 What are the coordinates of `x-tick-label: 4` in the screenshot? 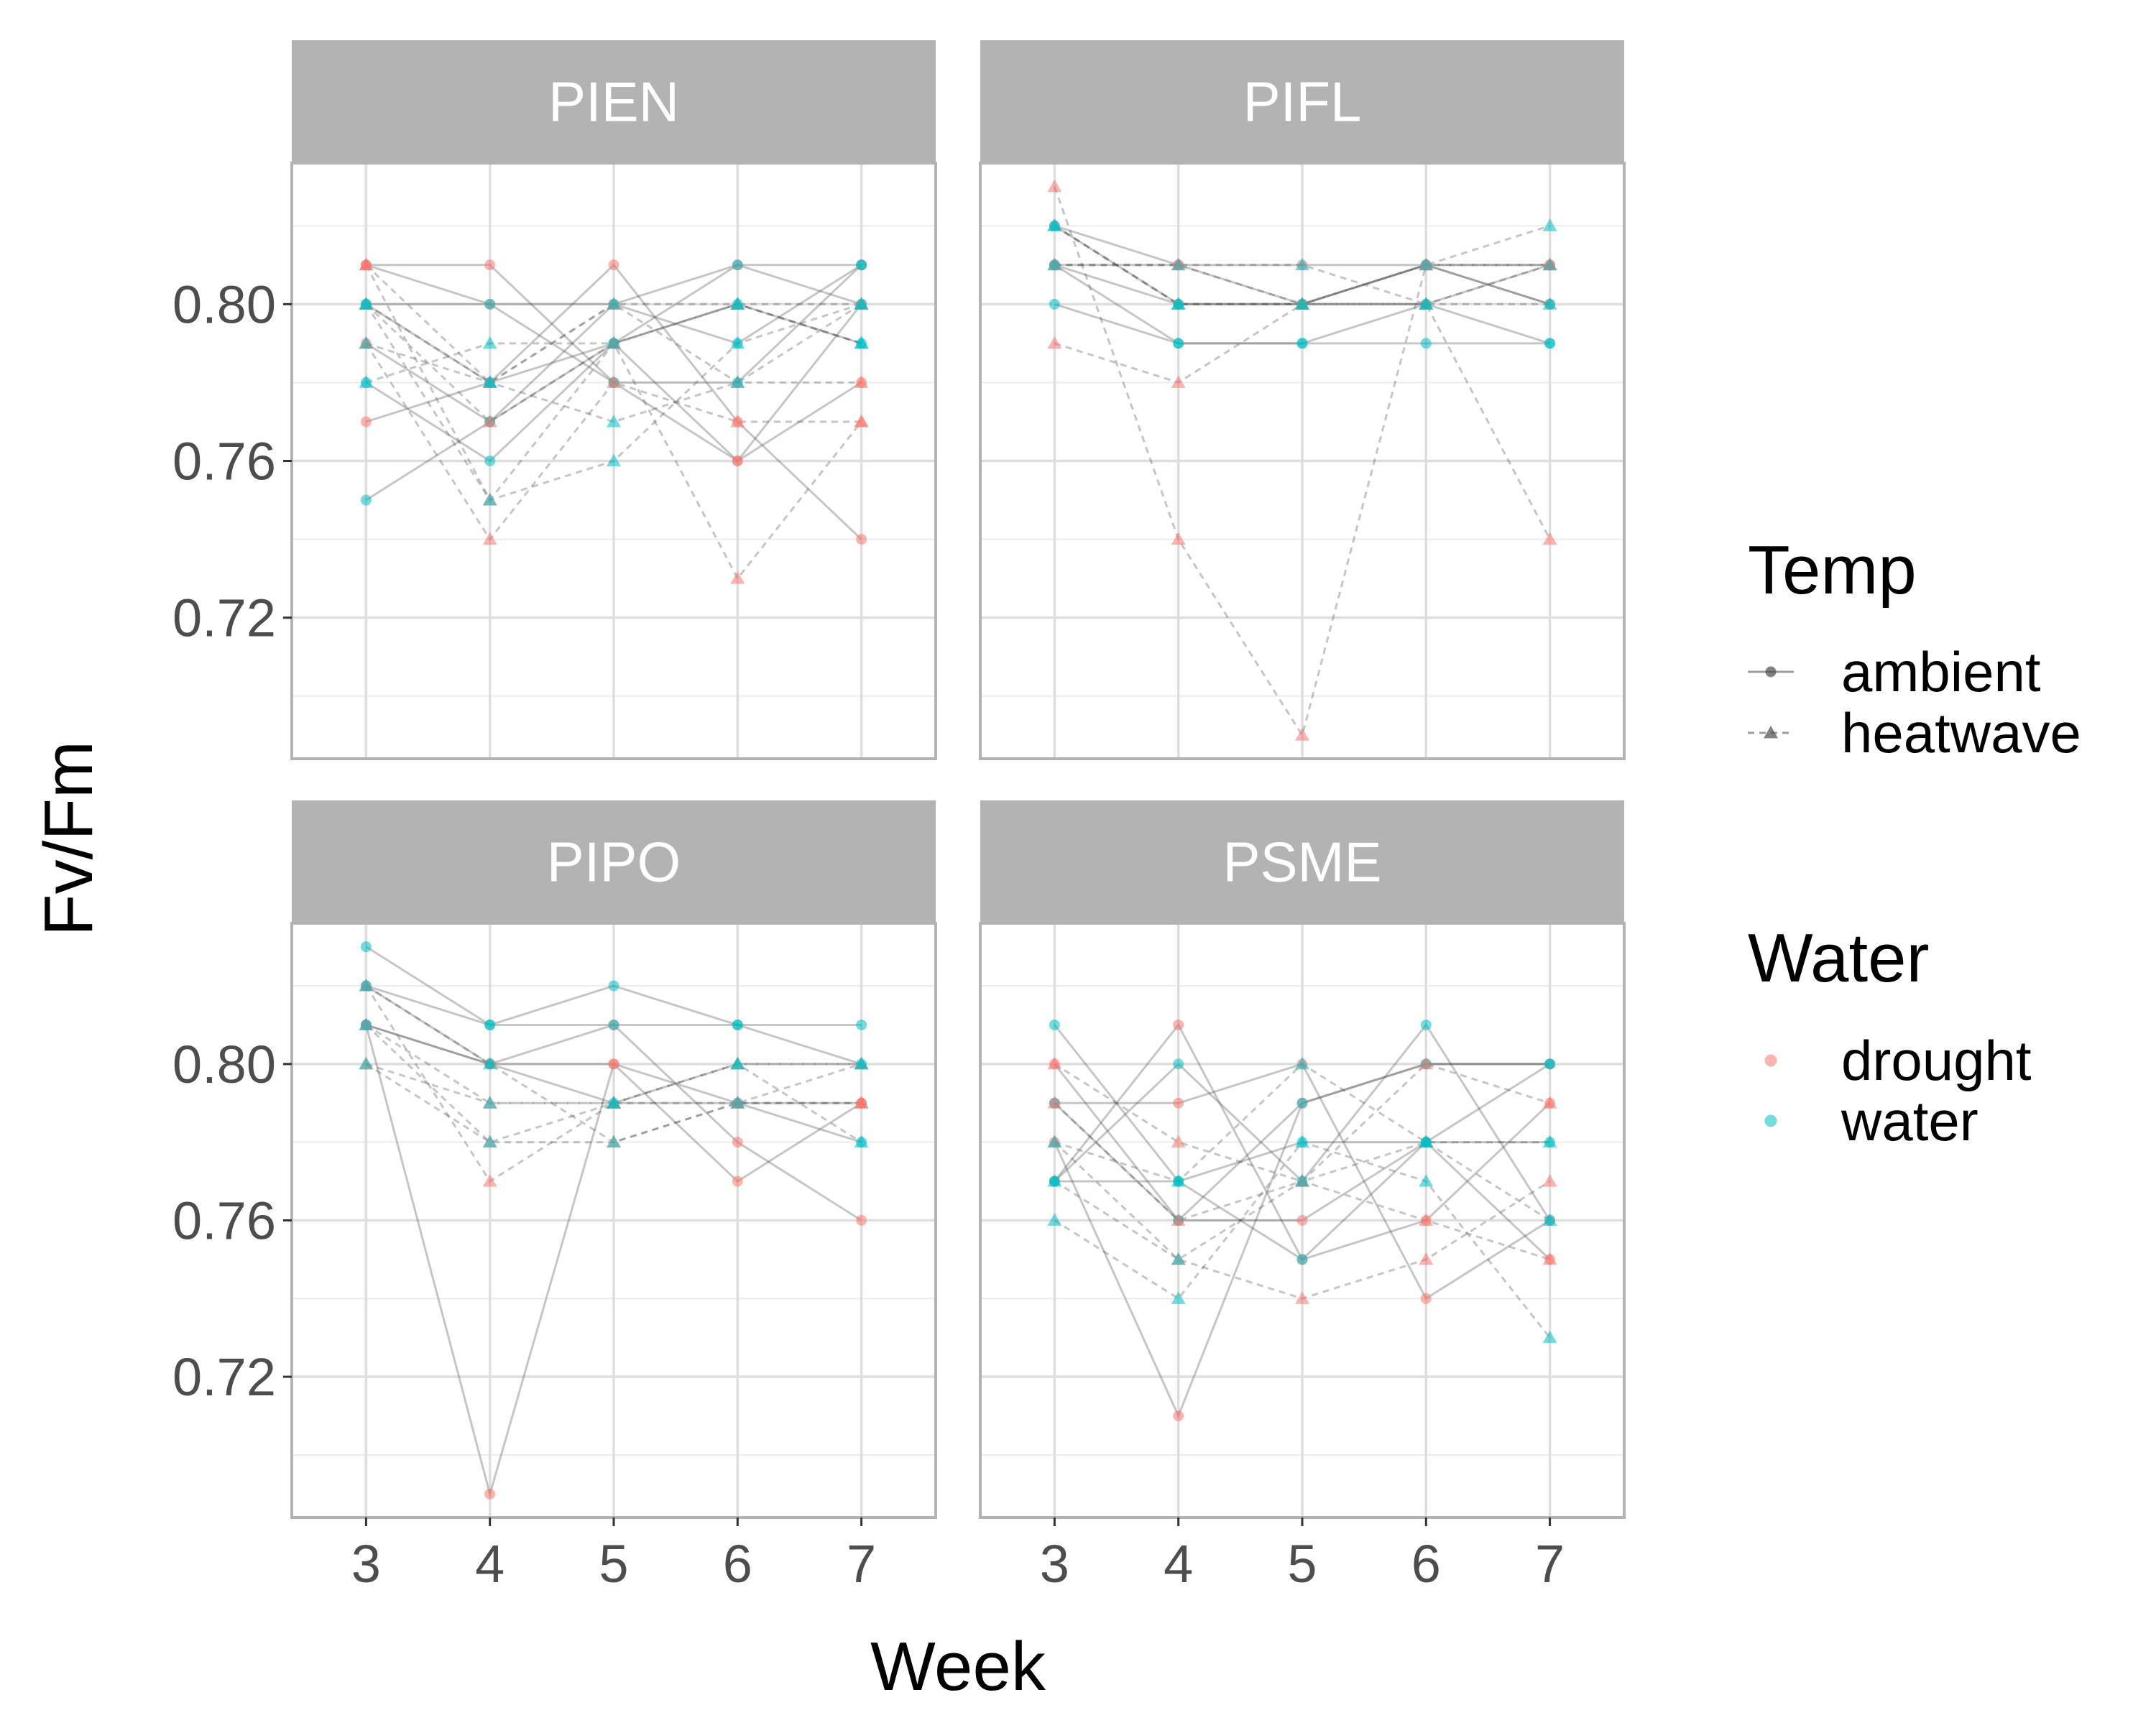 It's located at (1178, 1564).